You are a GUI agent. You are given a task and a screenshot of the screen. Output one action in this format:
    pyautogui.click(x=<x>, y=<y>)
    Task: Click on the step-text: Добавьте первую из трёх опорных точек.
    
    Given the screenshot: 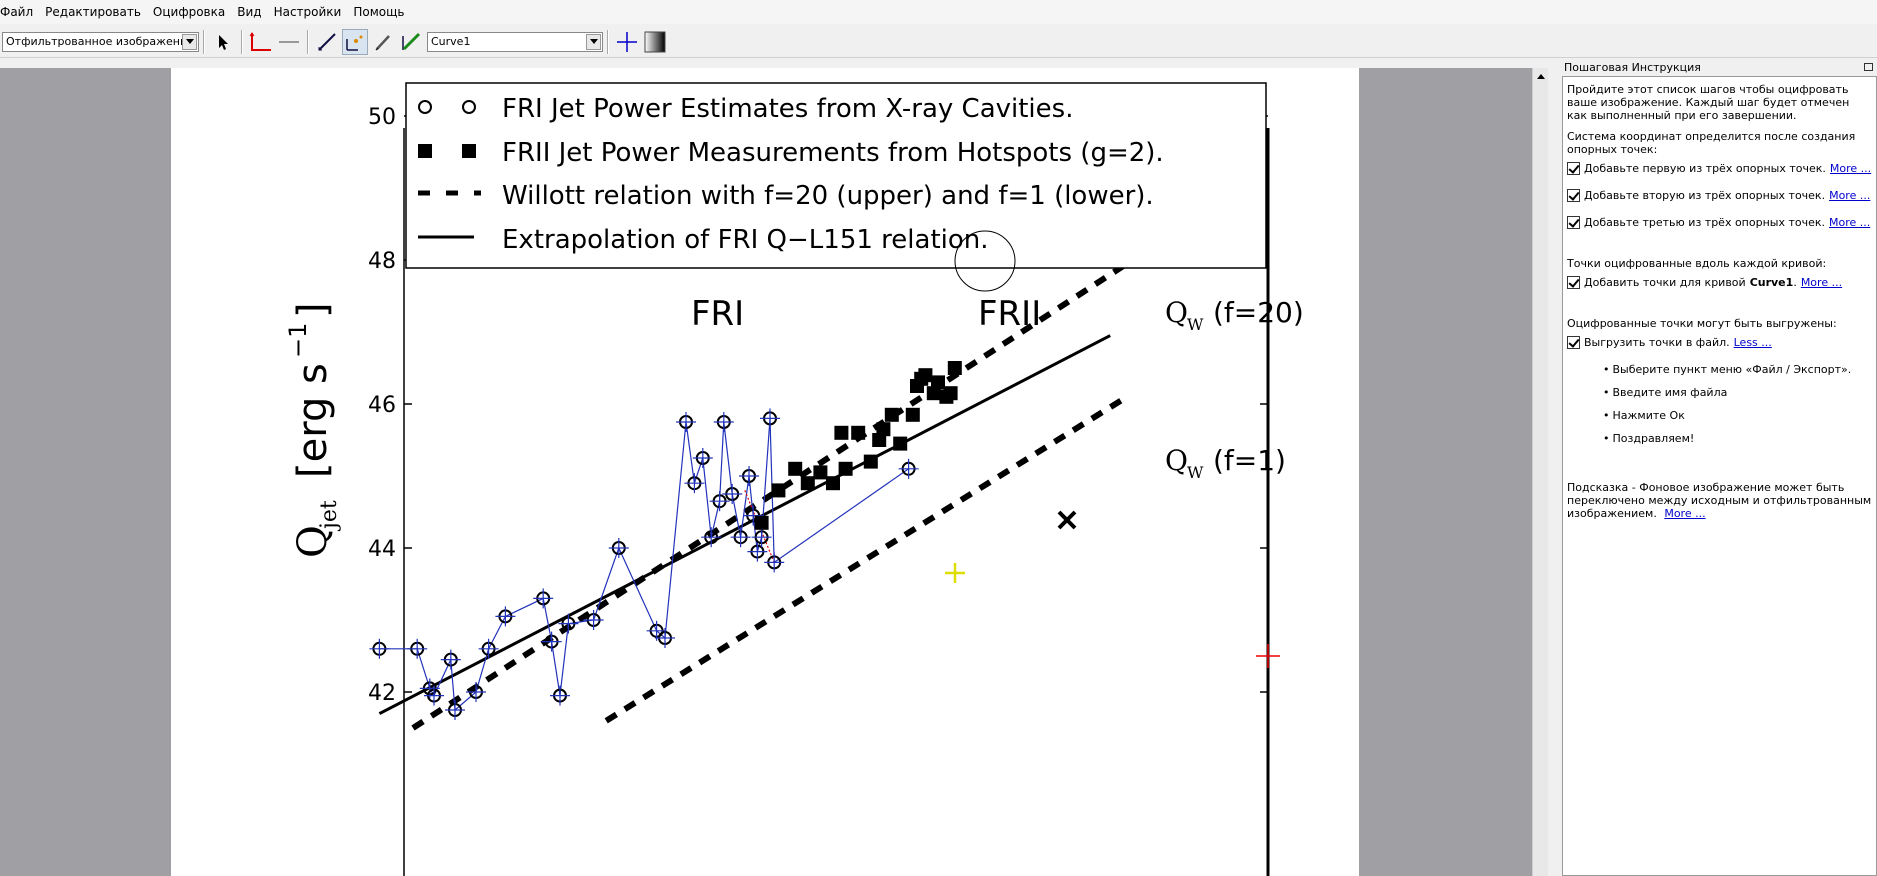 What is the action you would take?
    pyautogui.click(x=1705, y=168)
    